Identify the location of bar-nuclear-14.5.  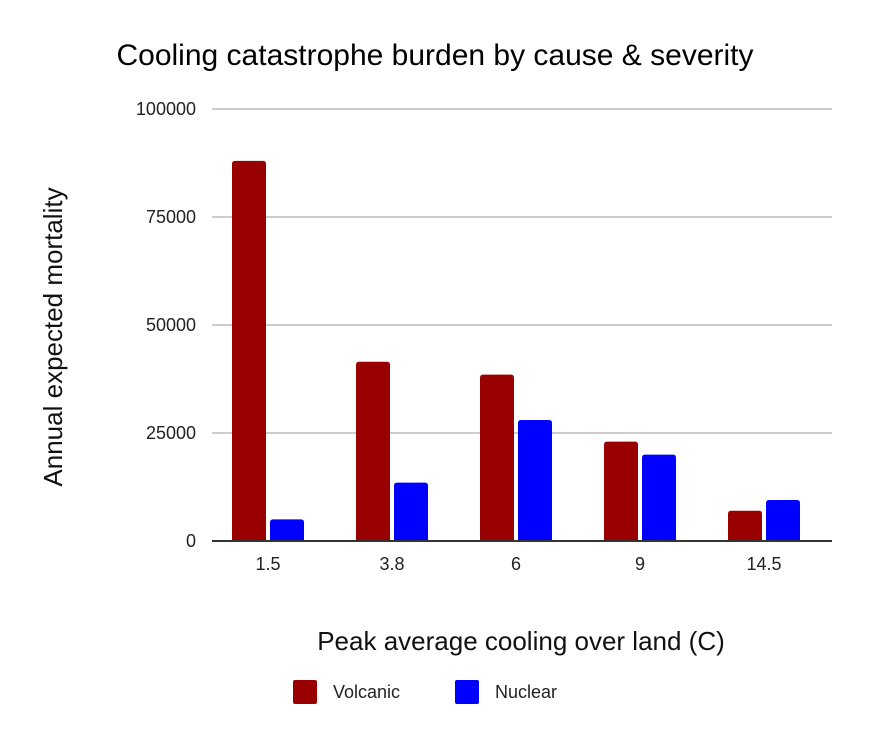
(783, 520).